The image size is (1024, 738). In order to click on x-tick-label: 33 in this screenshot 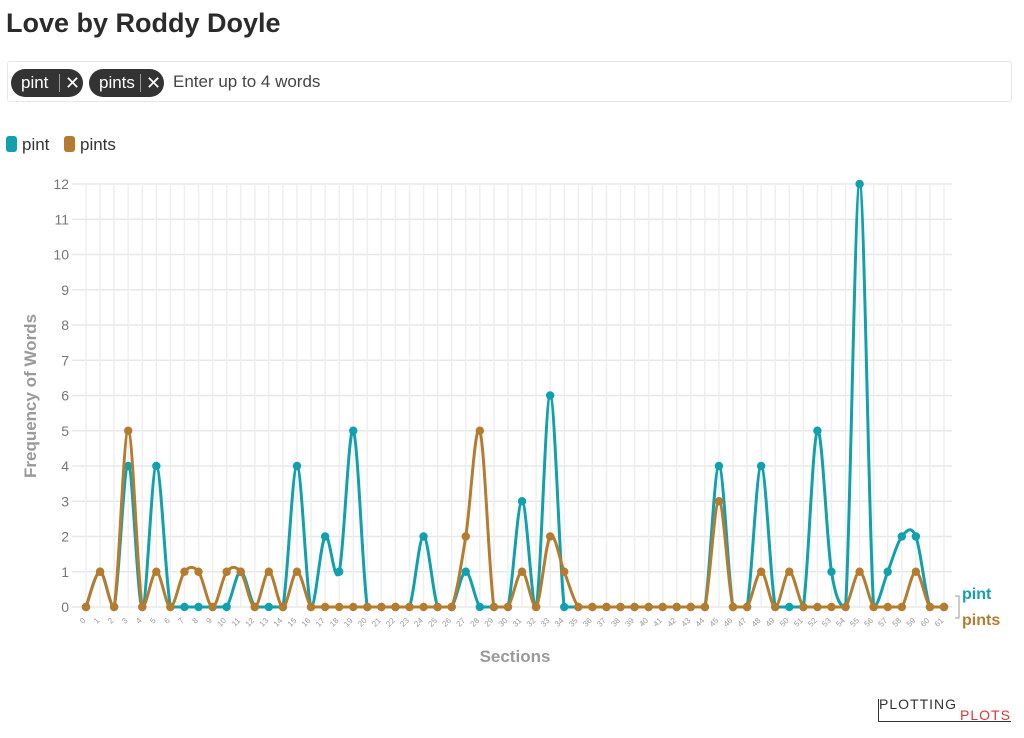, I will do `click(545, 622)`.